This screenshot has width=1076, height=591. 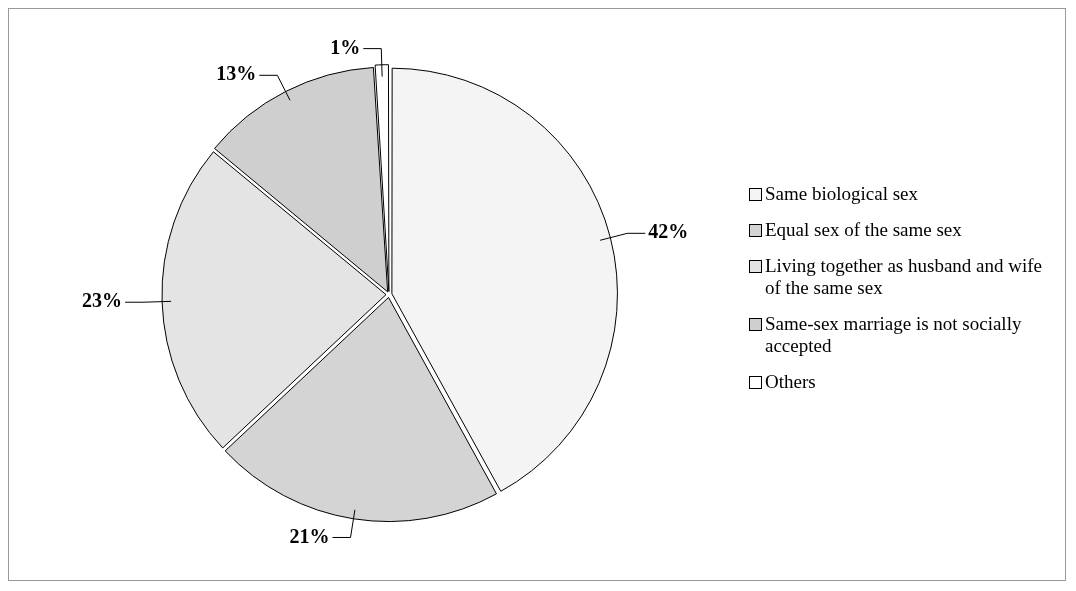 What do you see at coordinates (668, 231) in the screenshot?
I see `data-label: 42%` at bounding box center [668, 231].